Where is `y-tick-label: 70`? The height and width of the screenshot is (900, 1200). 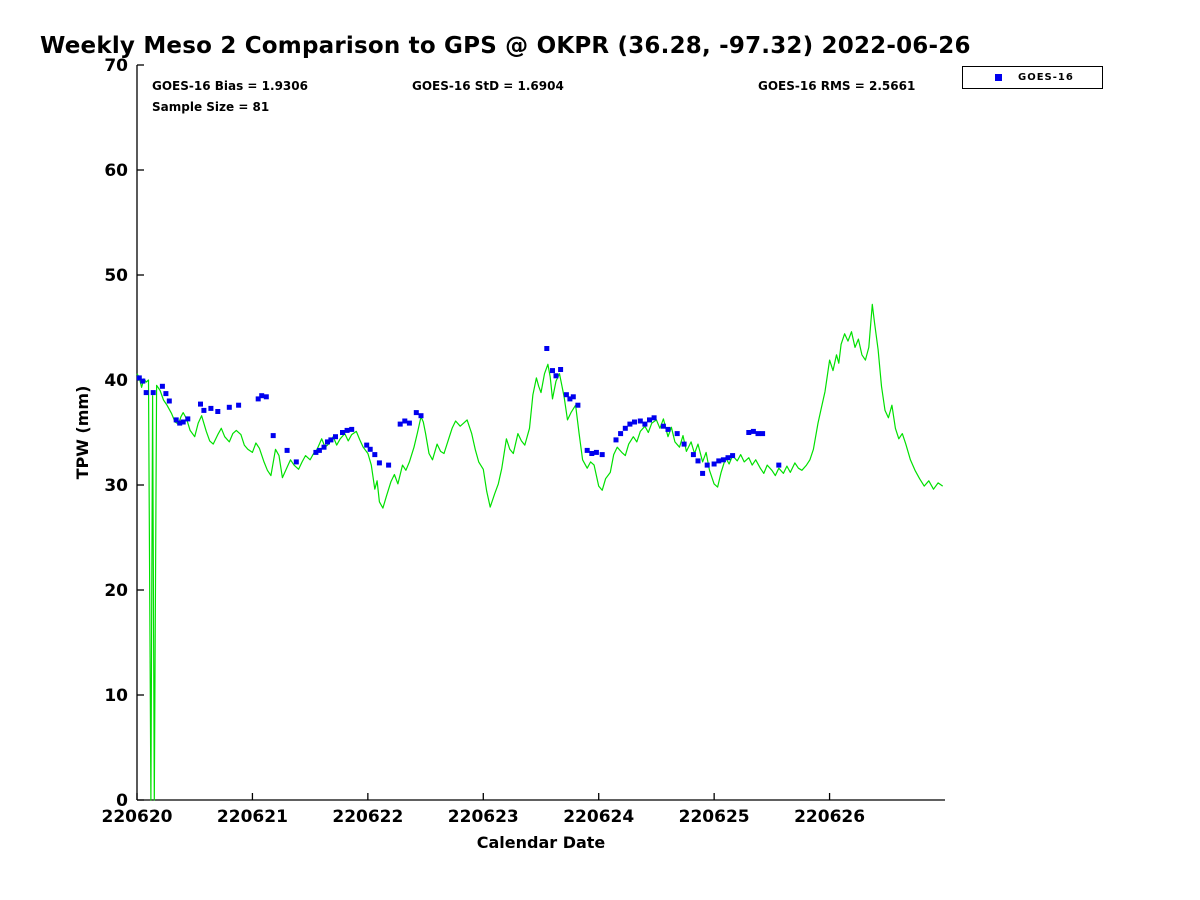 y-tick-label: 70 is located at coordinates (116, 66).